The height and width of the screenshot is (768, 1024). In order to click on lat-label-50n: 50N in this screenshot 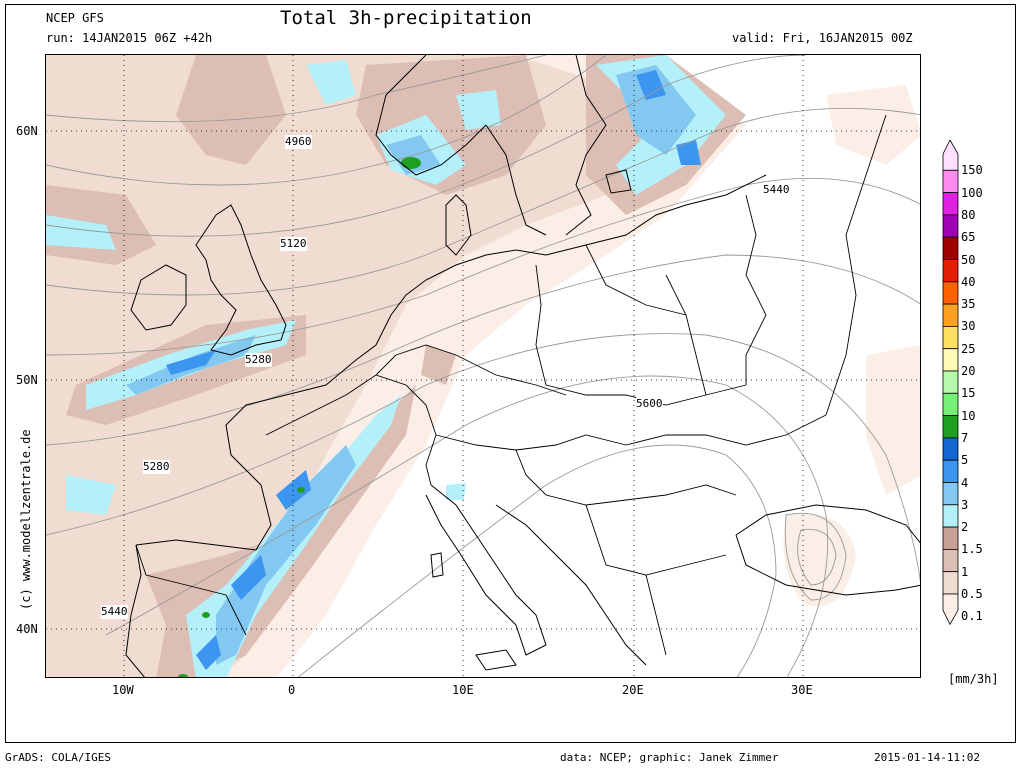, I will do `click(27, 380)`.